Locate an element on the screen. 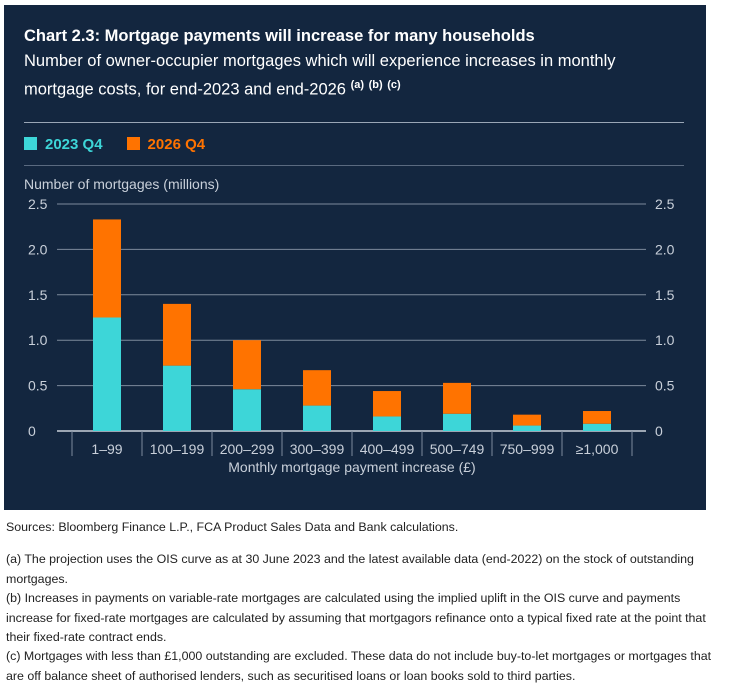 The image size is (740, 690). y-tick-label-left: 1.5 is located at coordinates (38, 295).